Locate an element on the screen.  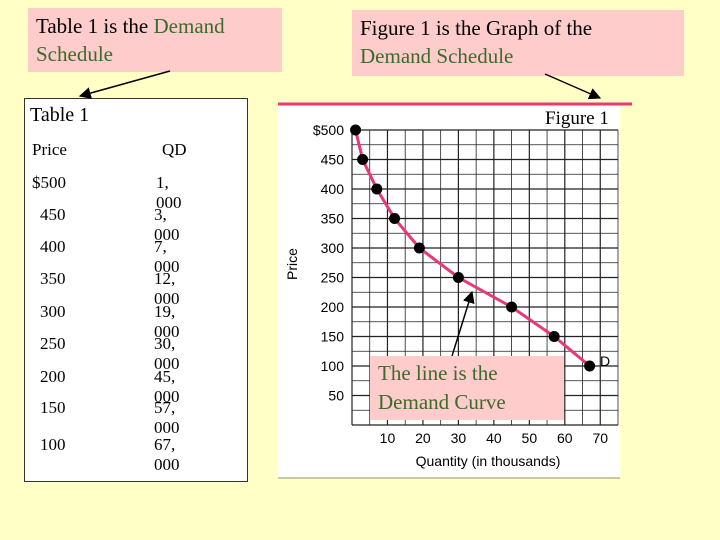
y-tick-label: 450 is located at coordinates (333, 160).